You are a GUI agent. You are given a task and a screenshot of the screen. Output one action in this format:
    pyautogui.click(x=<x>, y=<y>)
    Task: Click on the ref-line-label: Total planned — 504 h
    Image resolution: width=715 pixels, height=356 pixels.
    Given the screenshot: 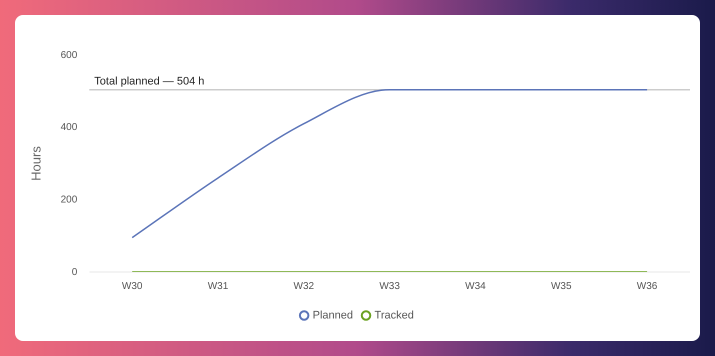 What is the action you would take?
    pyautogui.click(x=149, y=81)
    